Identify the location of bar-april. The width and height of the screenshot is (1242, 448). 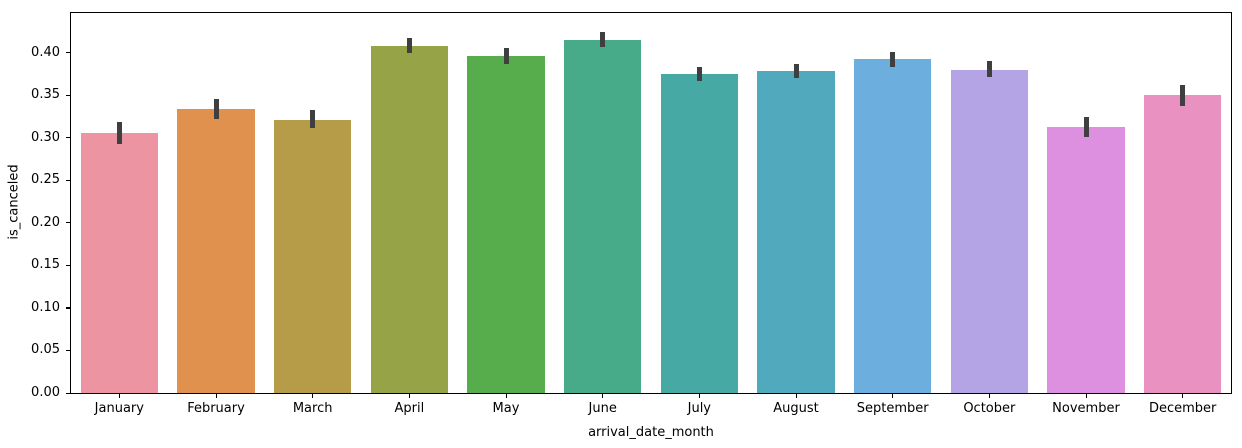
(409, 219).